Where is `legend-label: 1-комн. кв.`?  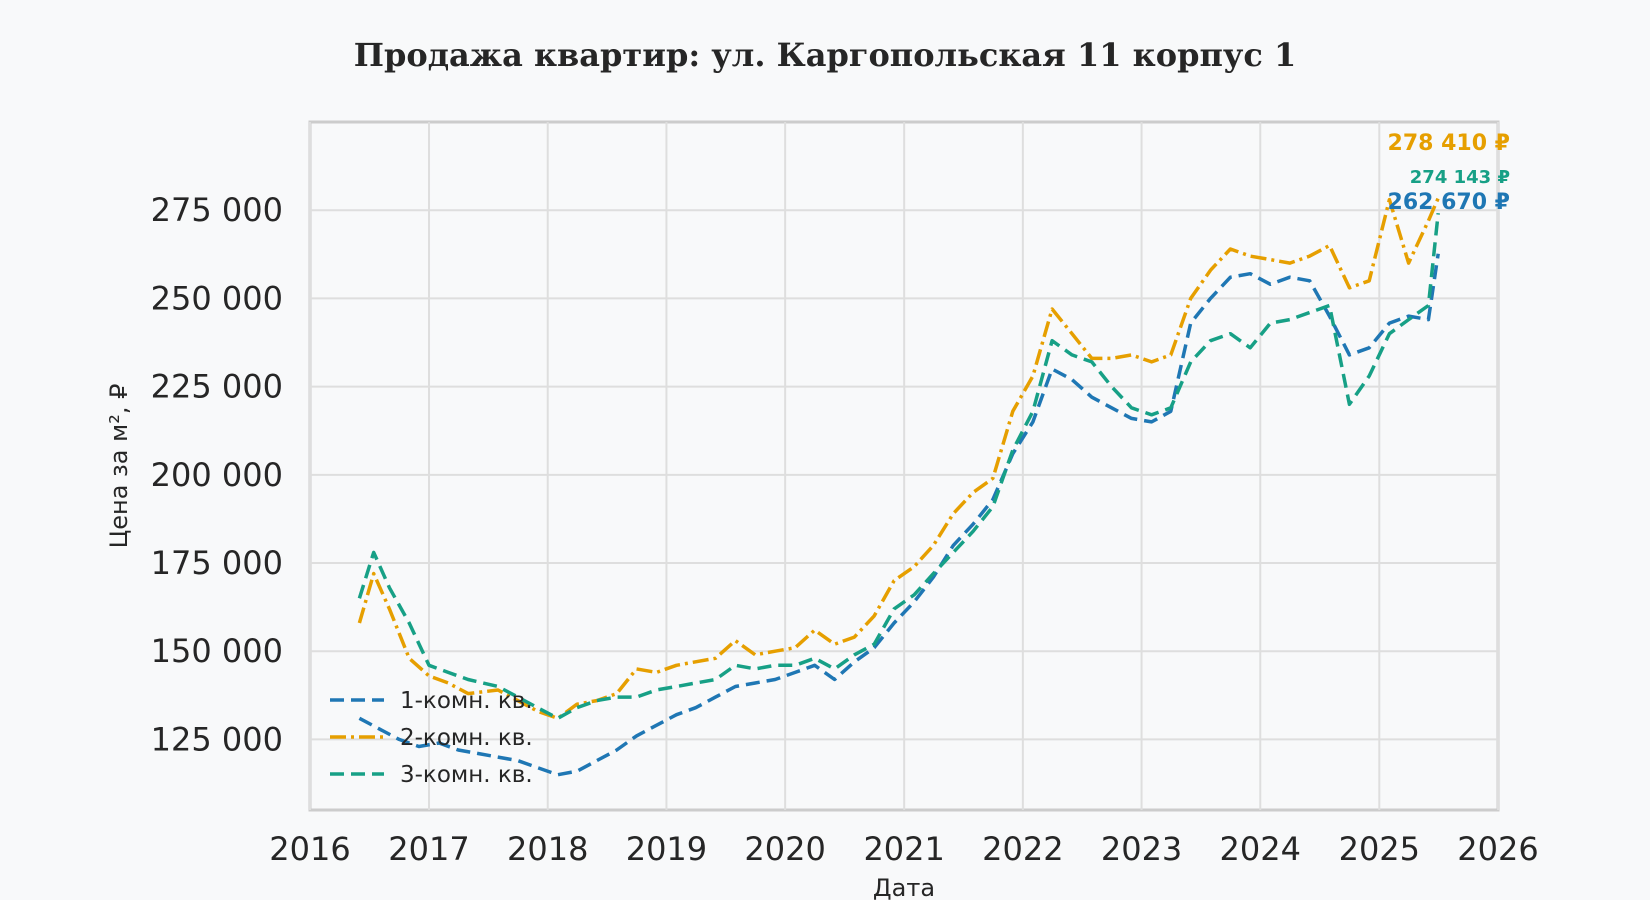
legend-label: 1-комн. кв. is located at coordinates (466, 701).